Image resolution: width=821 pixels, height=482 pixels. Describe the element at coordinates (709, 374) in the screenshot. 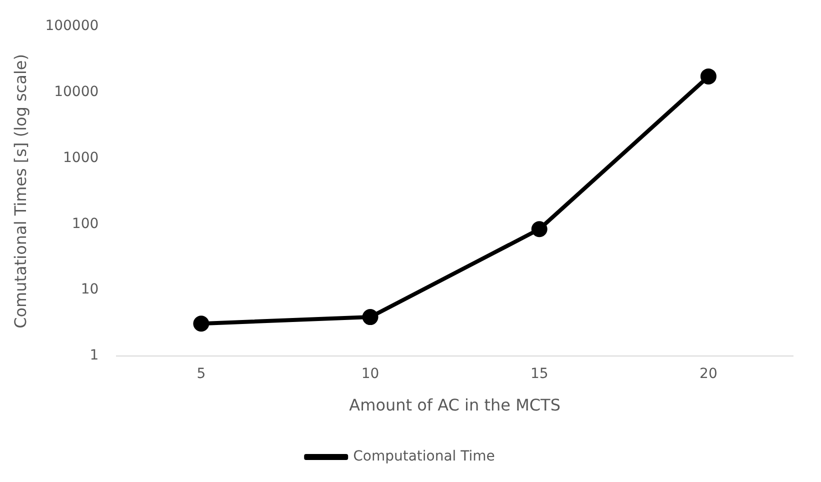

I see `x-tick-label: 20` at that location.